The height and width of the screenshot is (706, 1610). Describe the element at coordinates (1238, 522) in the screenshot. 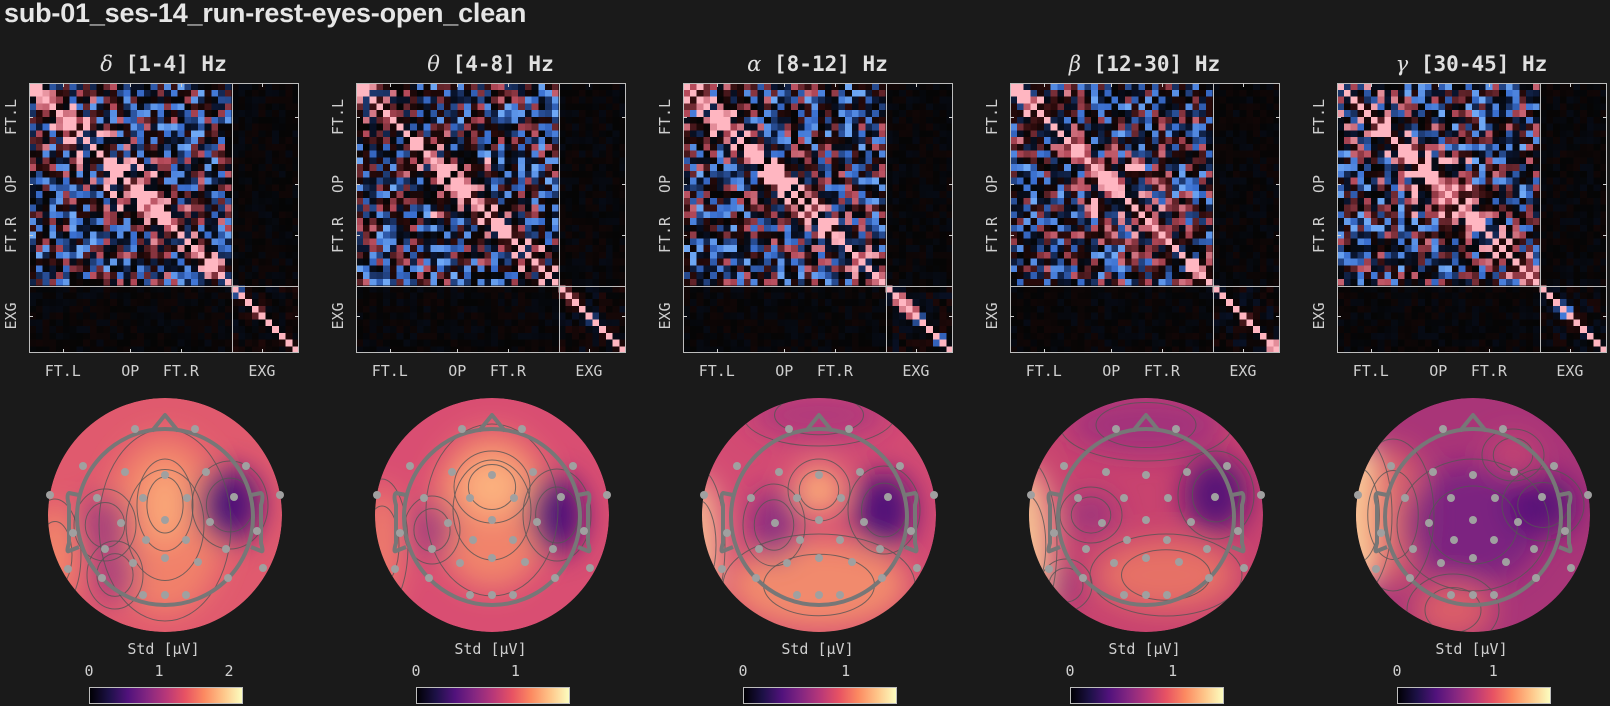

I see `right-ear-icon` at that location.